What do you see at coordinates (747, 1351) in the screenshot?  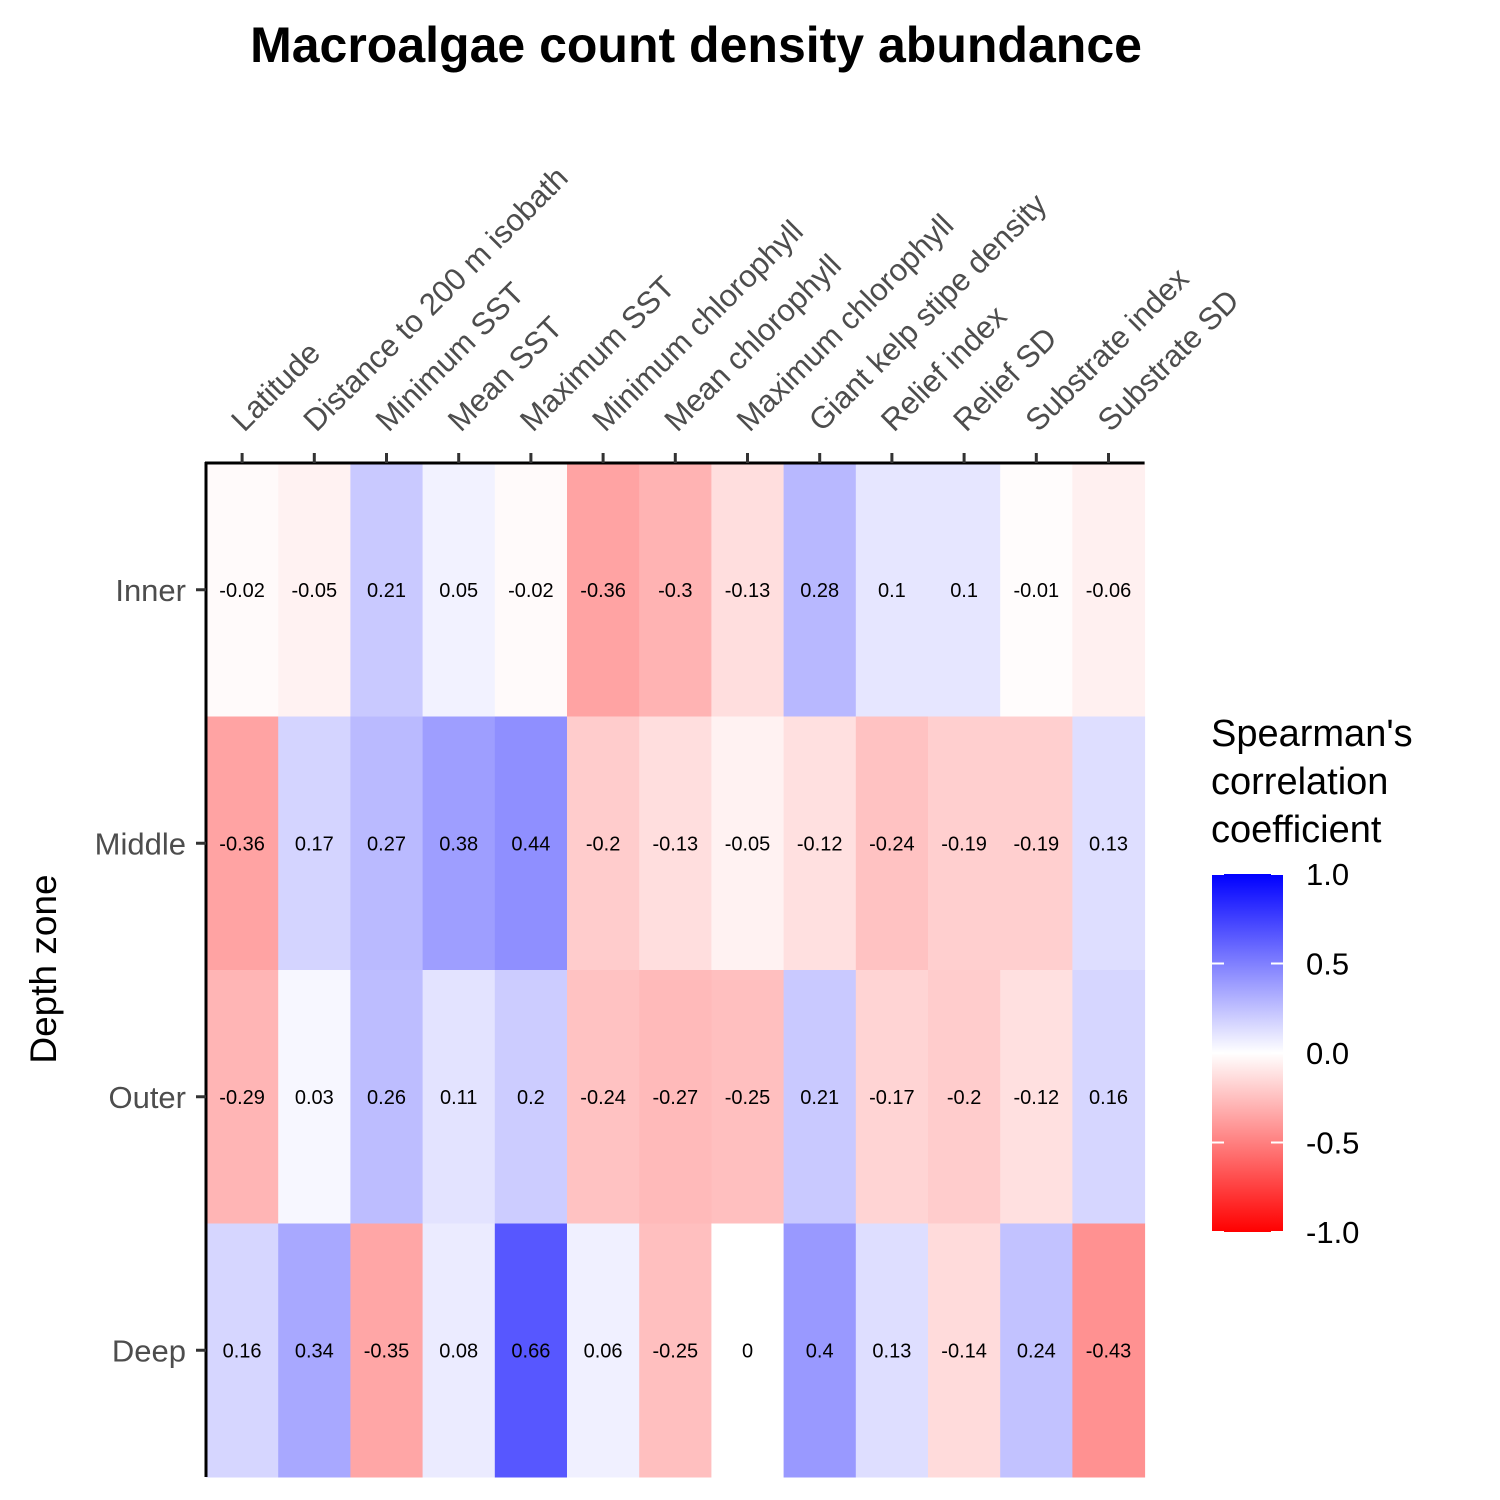 I see `cell-value-label: 0` at bounding box center [747, 1351].